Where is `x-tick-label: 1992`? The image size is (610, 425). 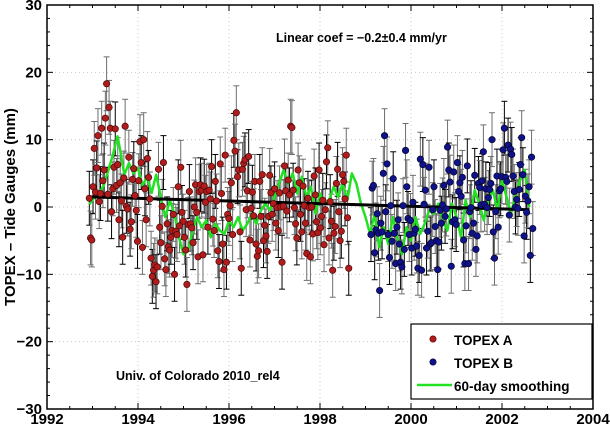
x-tick-label: 1992 is located at coordinates (46, 418).